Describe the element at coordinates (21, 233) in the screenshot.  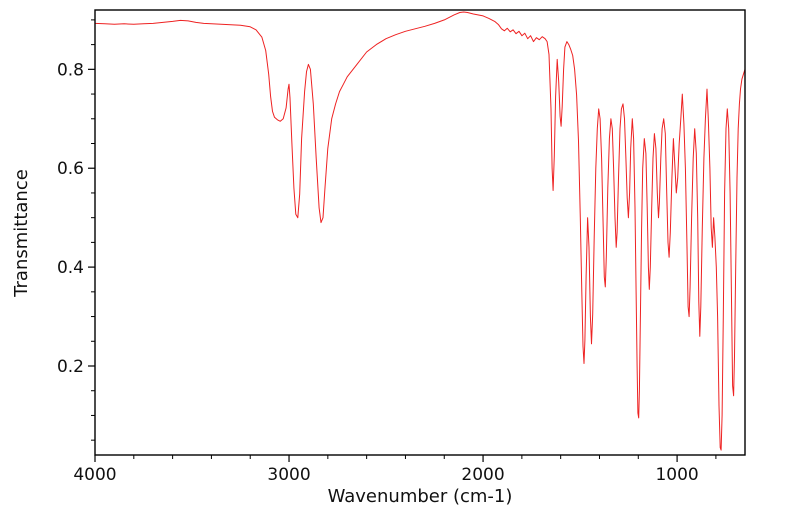
I see `y-axis-label: Transmittance` at that location.